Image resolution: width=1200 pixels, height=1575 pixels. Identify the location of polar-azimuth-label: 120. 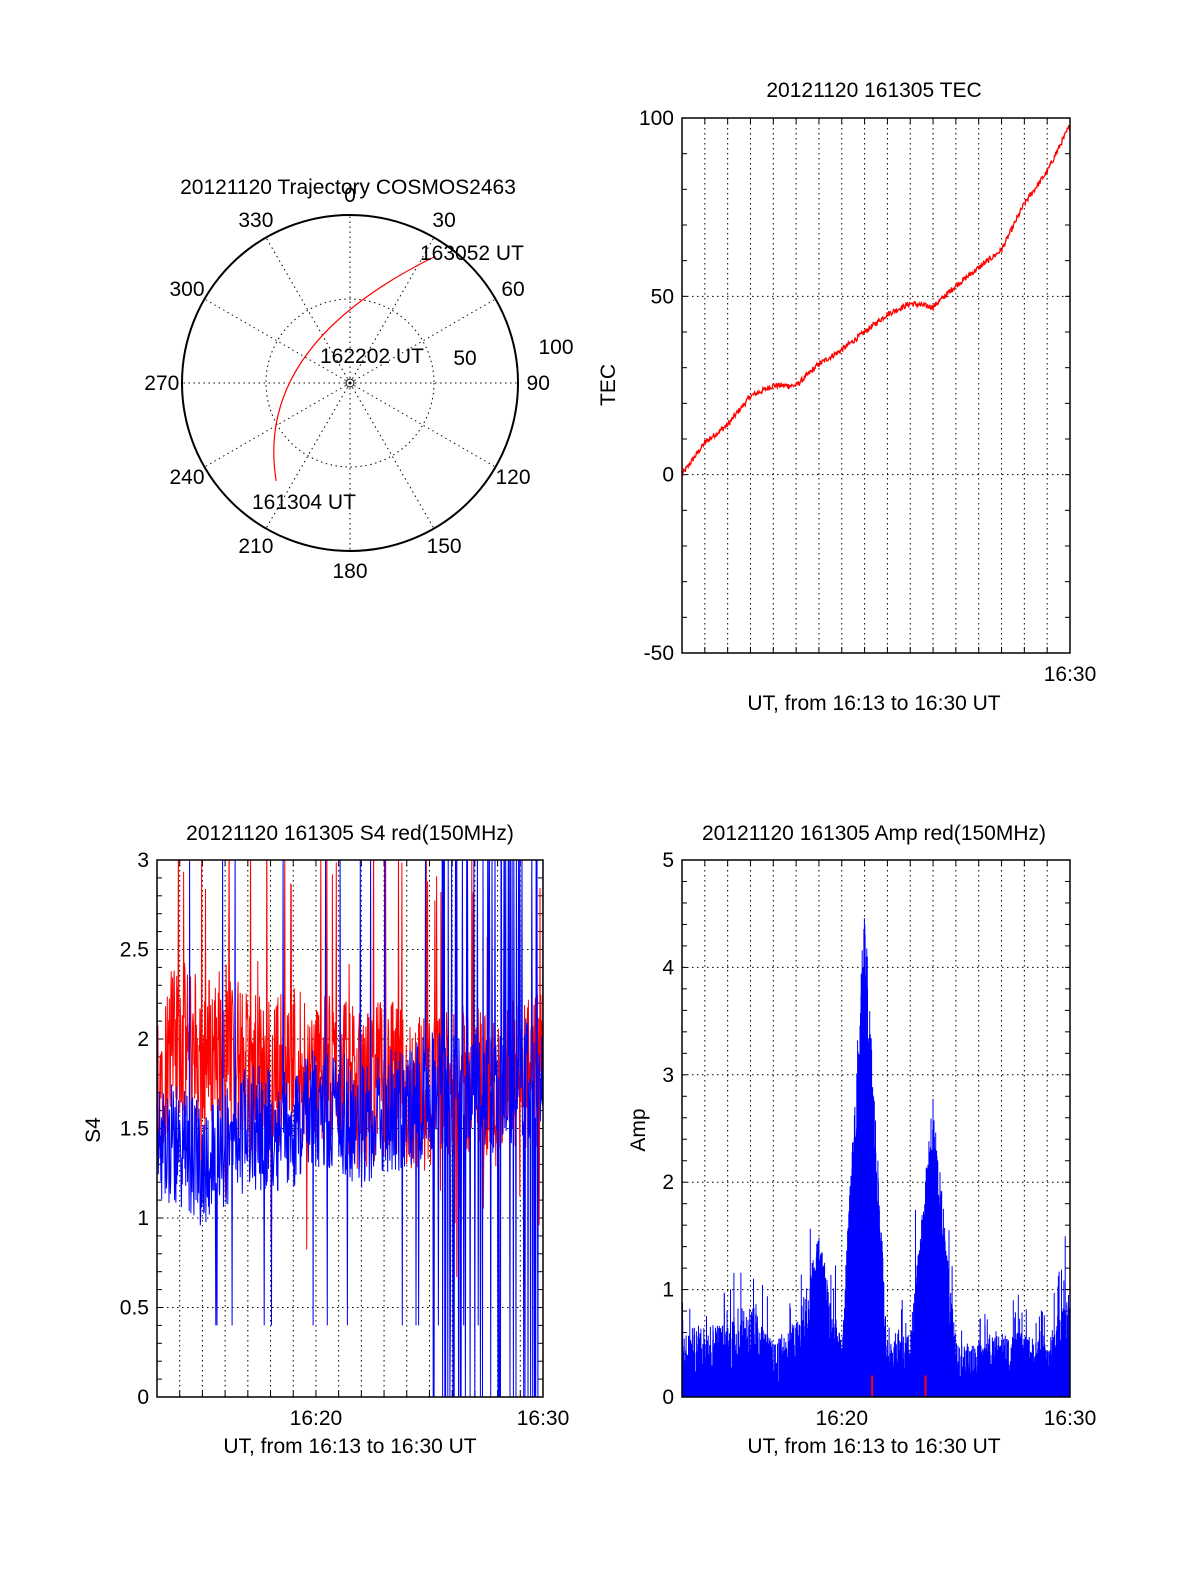
(512, 477).